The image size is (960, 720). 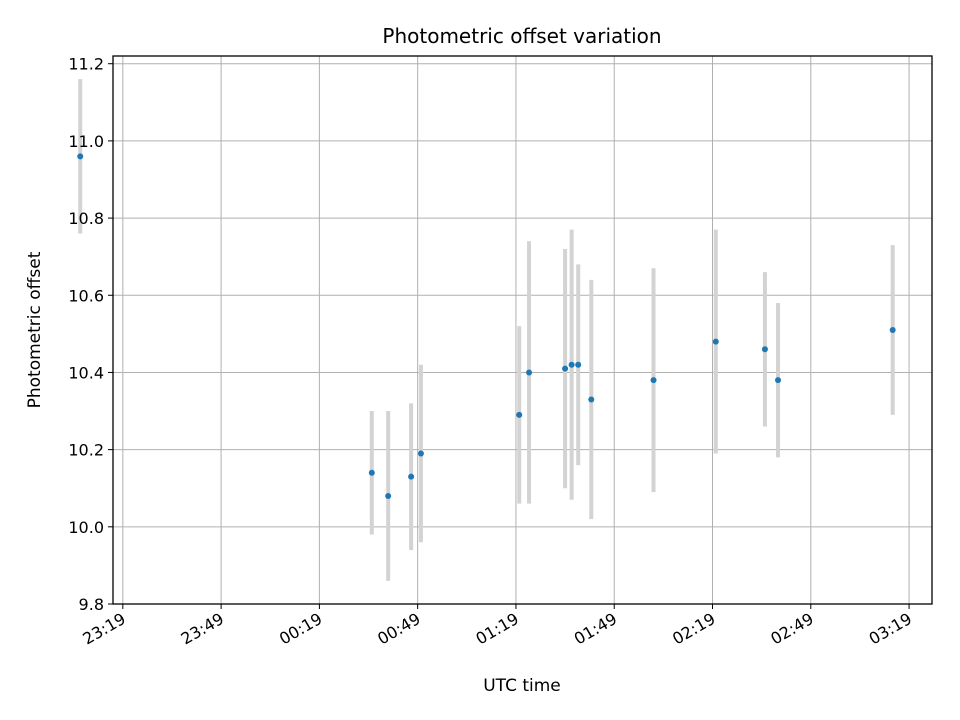 What do you see at coordinates (522, 686) in the screenshot?
I see `x-axis-title: UTC time` at bounding box center [522, 686].